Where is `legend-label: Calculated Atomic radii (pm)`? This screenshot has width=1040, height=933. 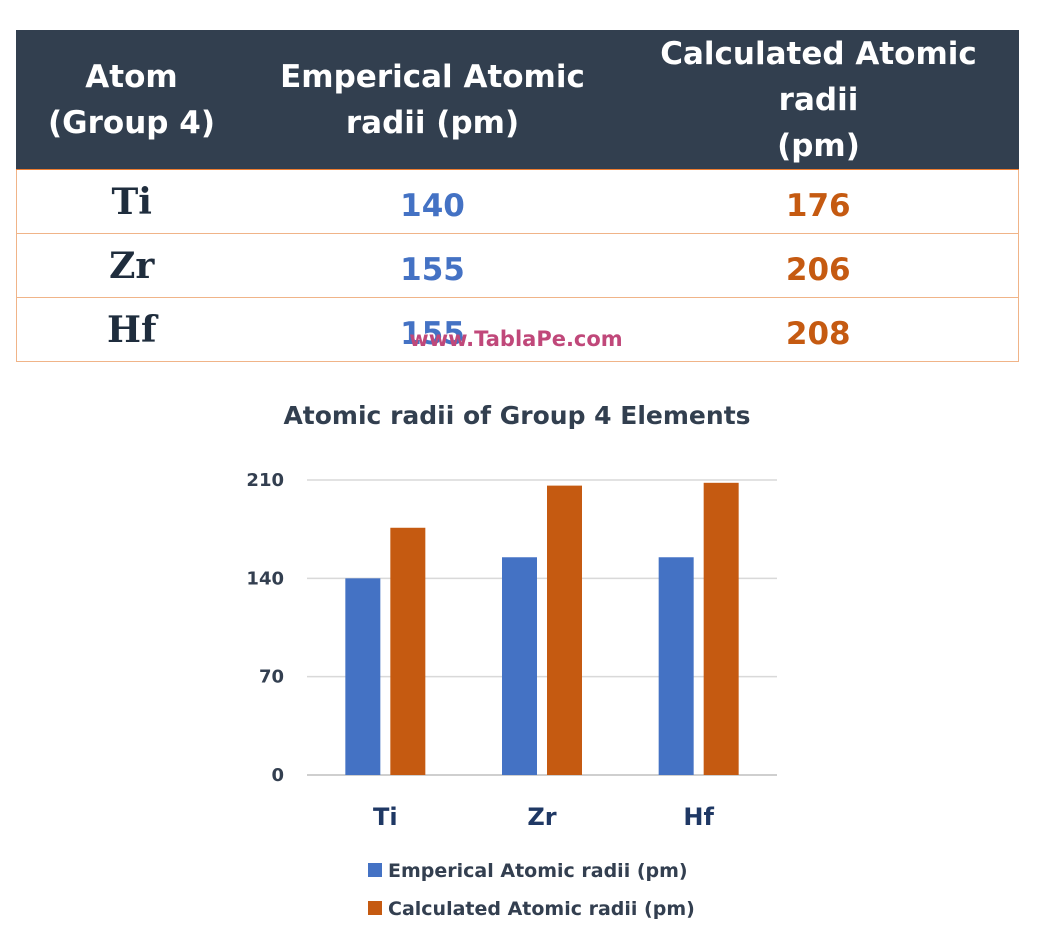 legend-label: Calculated Atomic radii (pm) is located at coordinates (541, 909).